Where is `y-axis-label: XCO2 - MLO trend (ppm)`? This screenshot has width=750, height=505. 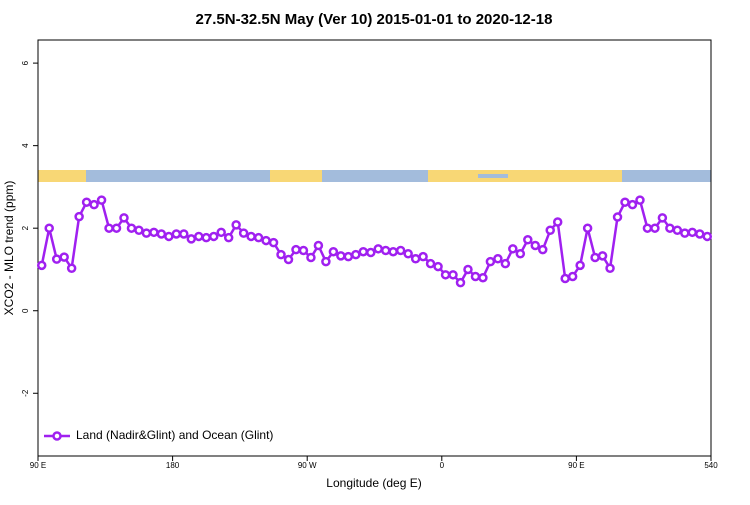
y-axis-label: XCO2 - MLO trend (ppm) is located at coordinates (9, 248).